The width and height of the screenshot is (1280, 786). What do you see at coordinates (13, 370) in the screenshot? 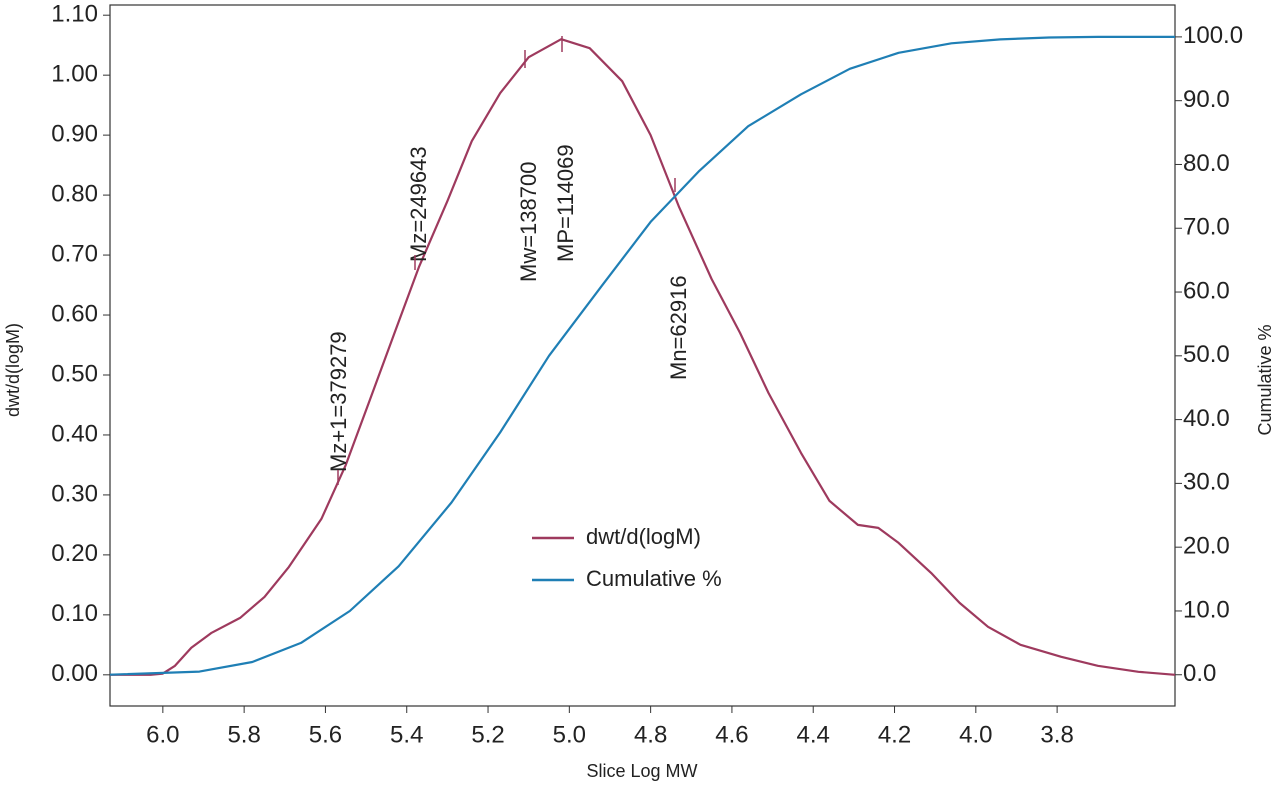
I see `y-axis-label: dwt/d(logM)` at bounding box center [13, 370].